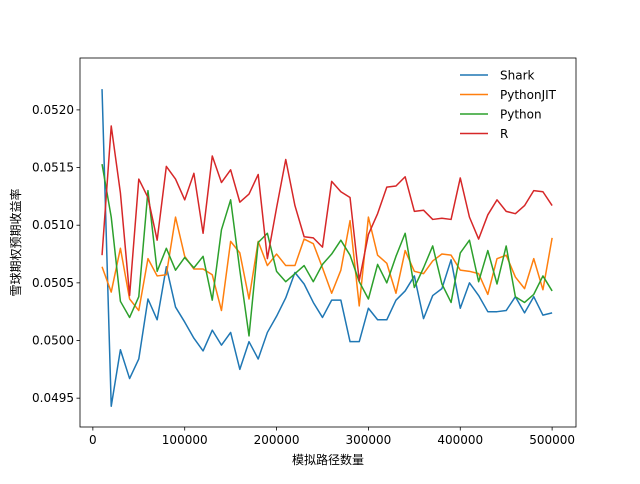 Image resolution: width=640 pixels, height=484 pixels. Describe the element at coordinates (521, 115) in the screenshot. I see `legend-label-python: Python` at that location.